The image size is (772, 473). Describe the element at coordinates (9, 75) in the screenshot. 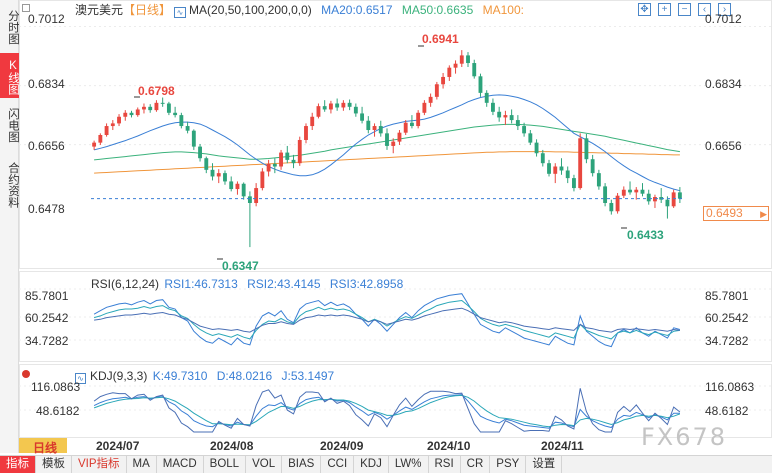

I see `tab-kline: K线图` at that location.